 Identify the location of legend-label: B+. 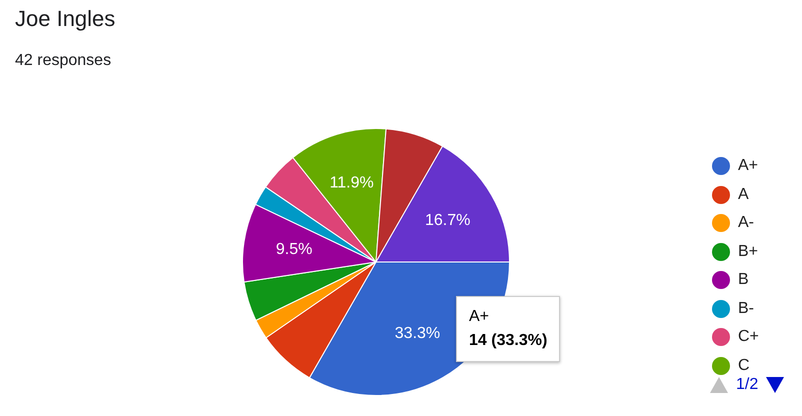
(748, 251).